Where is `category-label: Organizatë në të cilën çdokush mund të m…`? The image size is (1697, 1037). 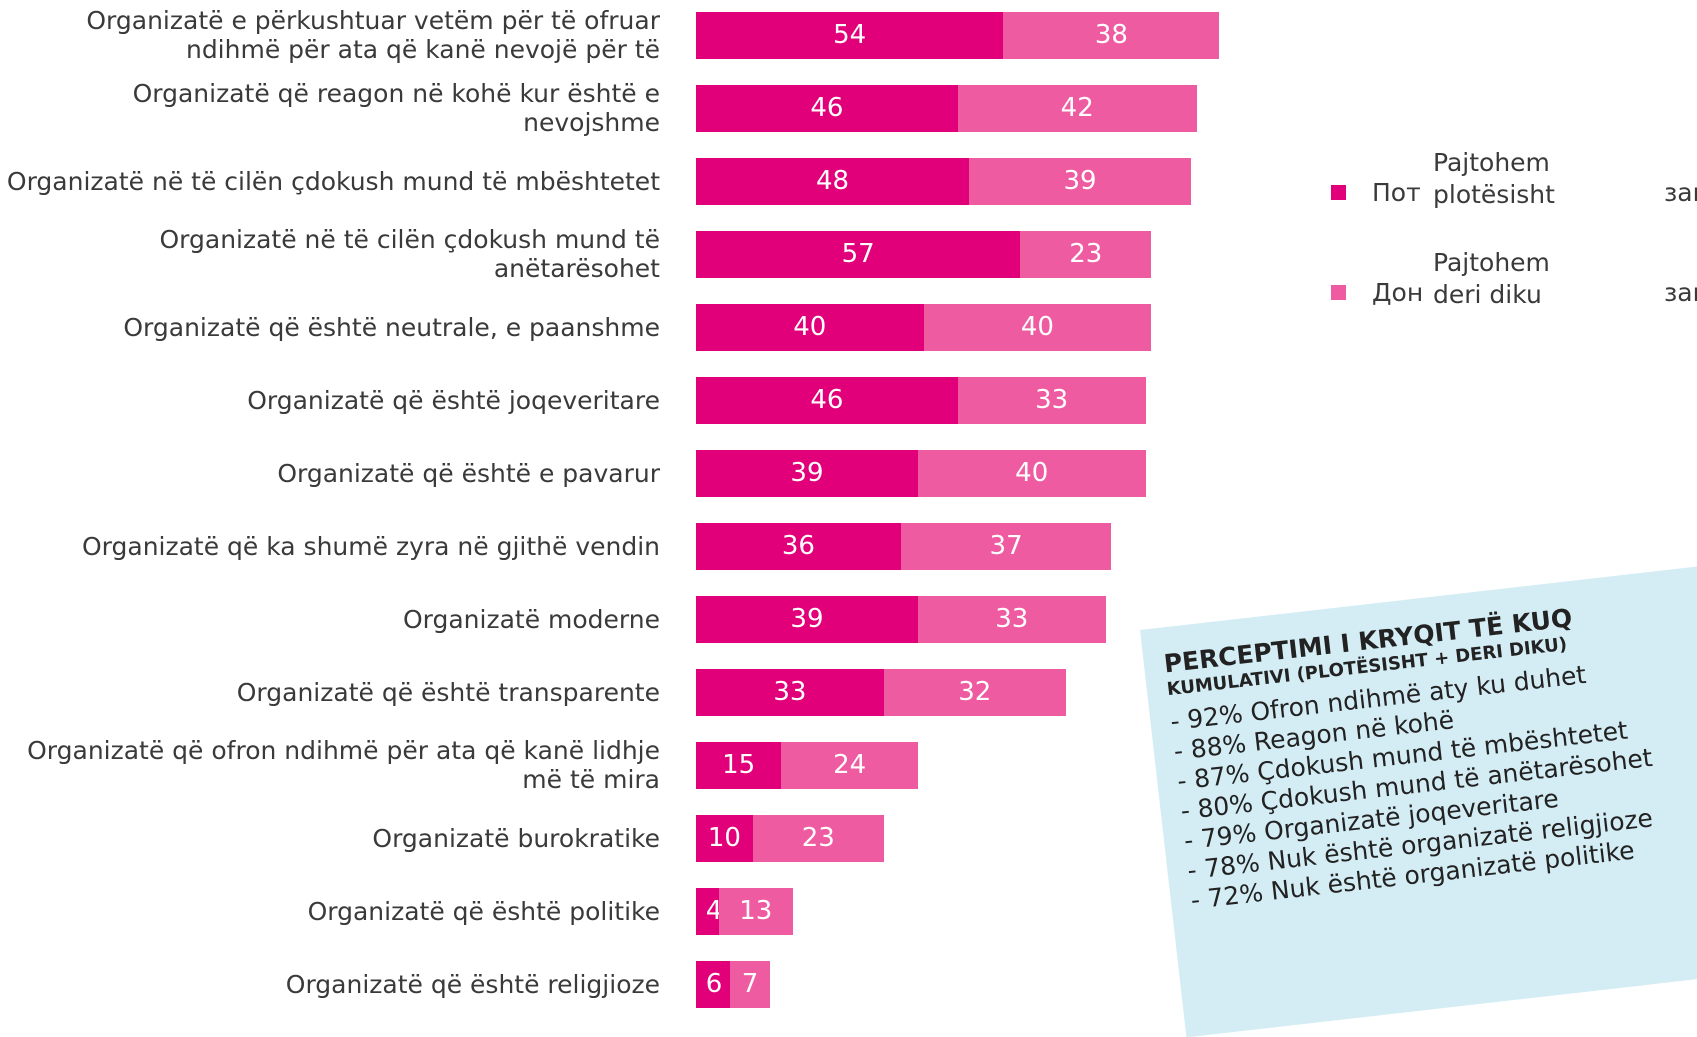
category-label: Organizatë në të cilën çdokush mund të m… is located at coordinates (333, 181).